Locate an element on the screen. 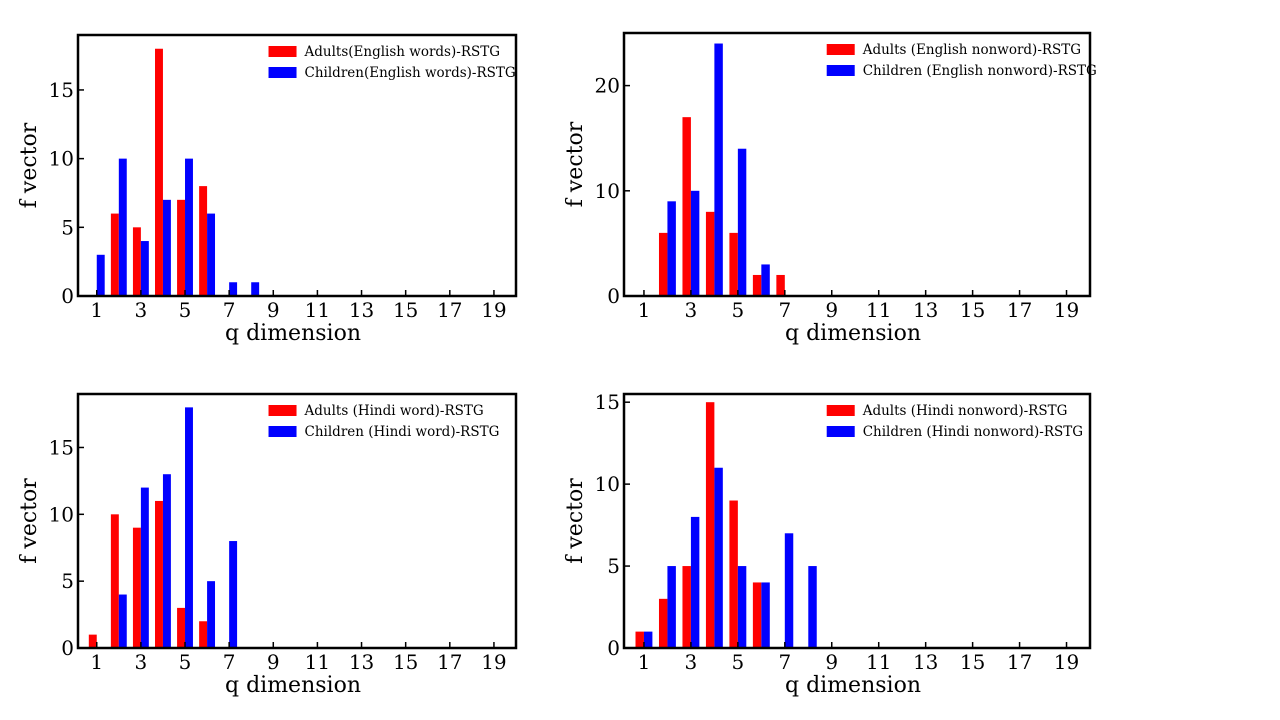 This screenshot has width=1280, height=720. legend-label: Children (Hindi nonword)-RSTG is located at coordinates (973, 432).